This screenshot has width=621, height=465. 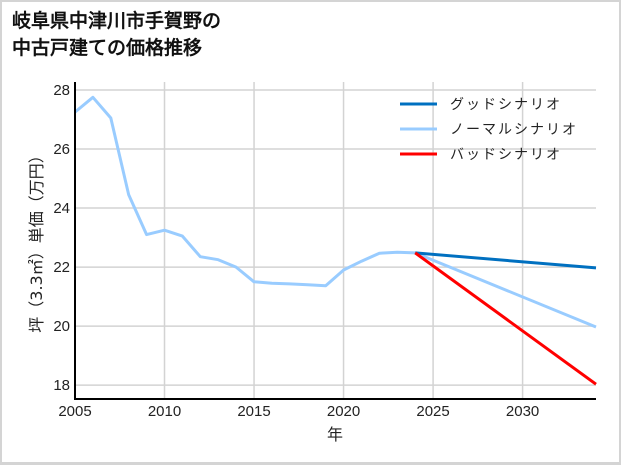 I want to click on legend-label: グッドシナリオ, so click(x=506, y=105).